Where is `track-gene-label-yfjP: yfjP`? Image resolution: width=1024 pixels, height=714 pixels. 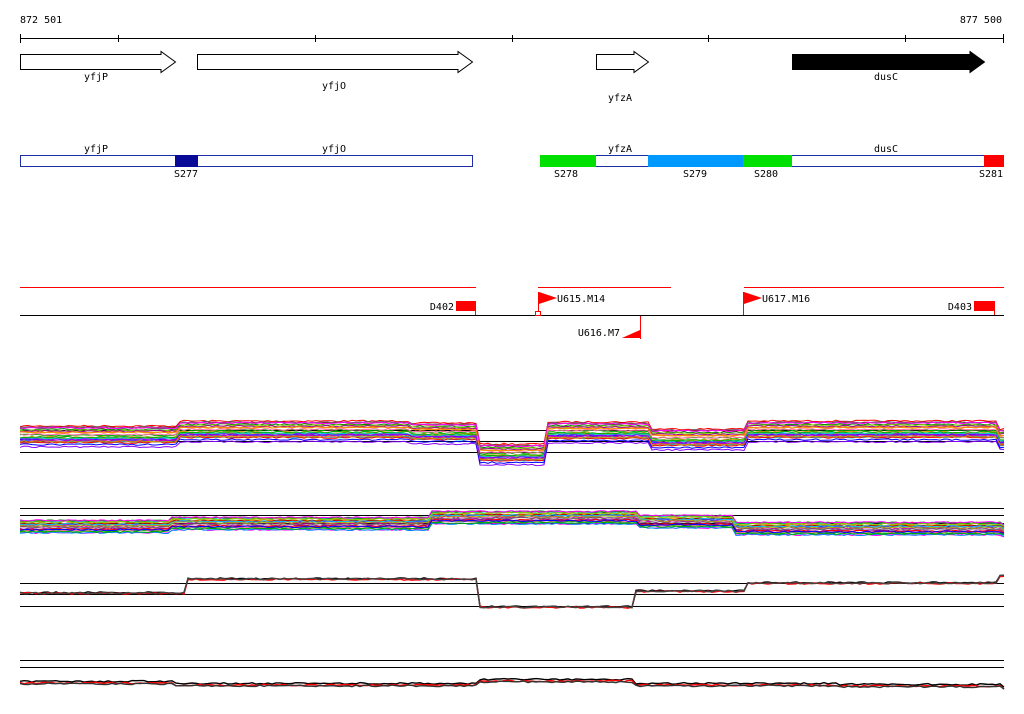
track-gene-label-yfjP: yfjP is located at coordinates (96, 149).